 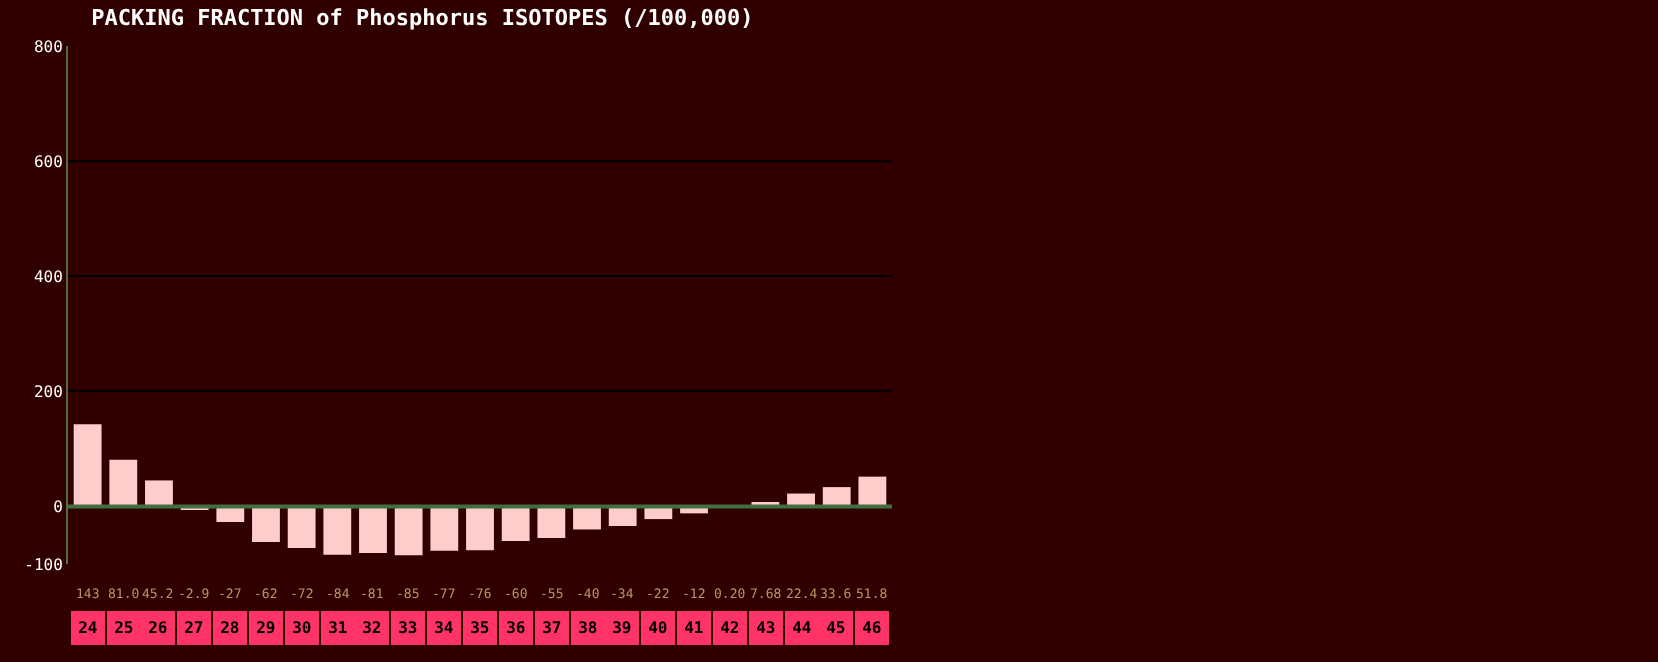 What do you see at coordinates (124, 628) in the screenshot?
I see `x-tick-label: 25` at bounding box center [124, 628].